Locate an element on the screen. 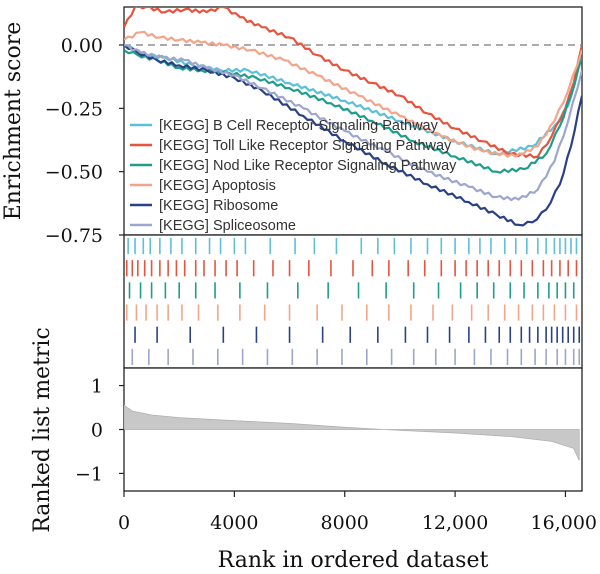 This screenshot has height=574, width=600. es-ytick-label: 0.00 is located at coordinates (82, 46).